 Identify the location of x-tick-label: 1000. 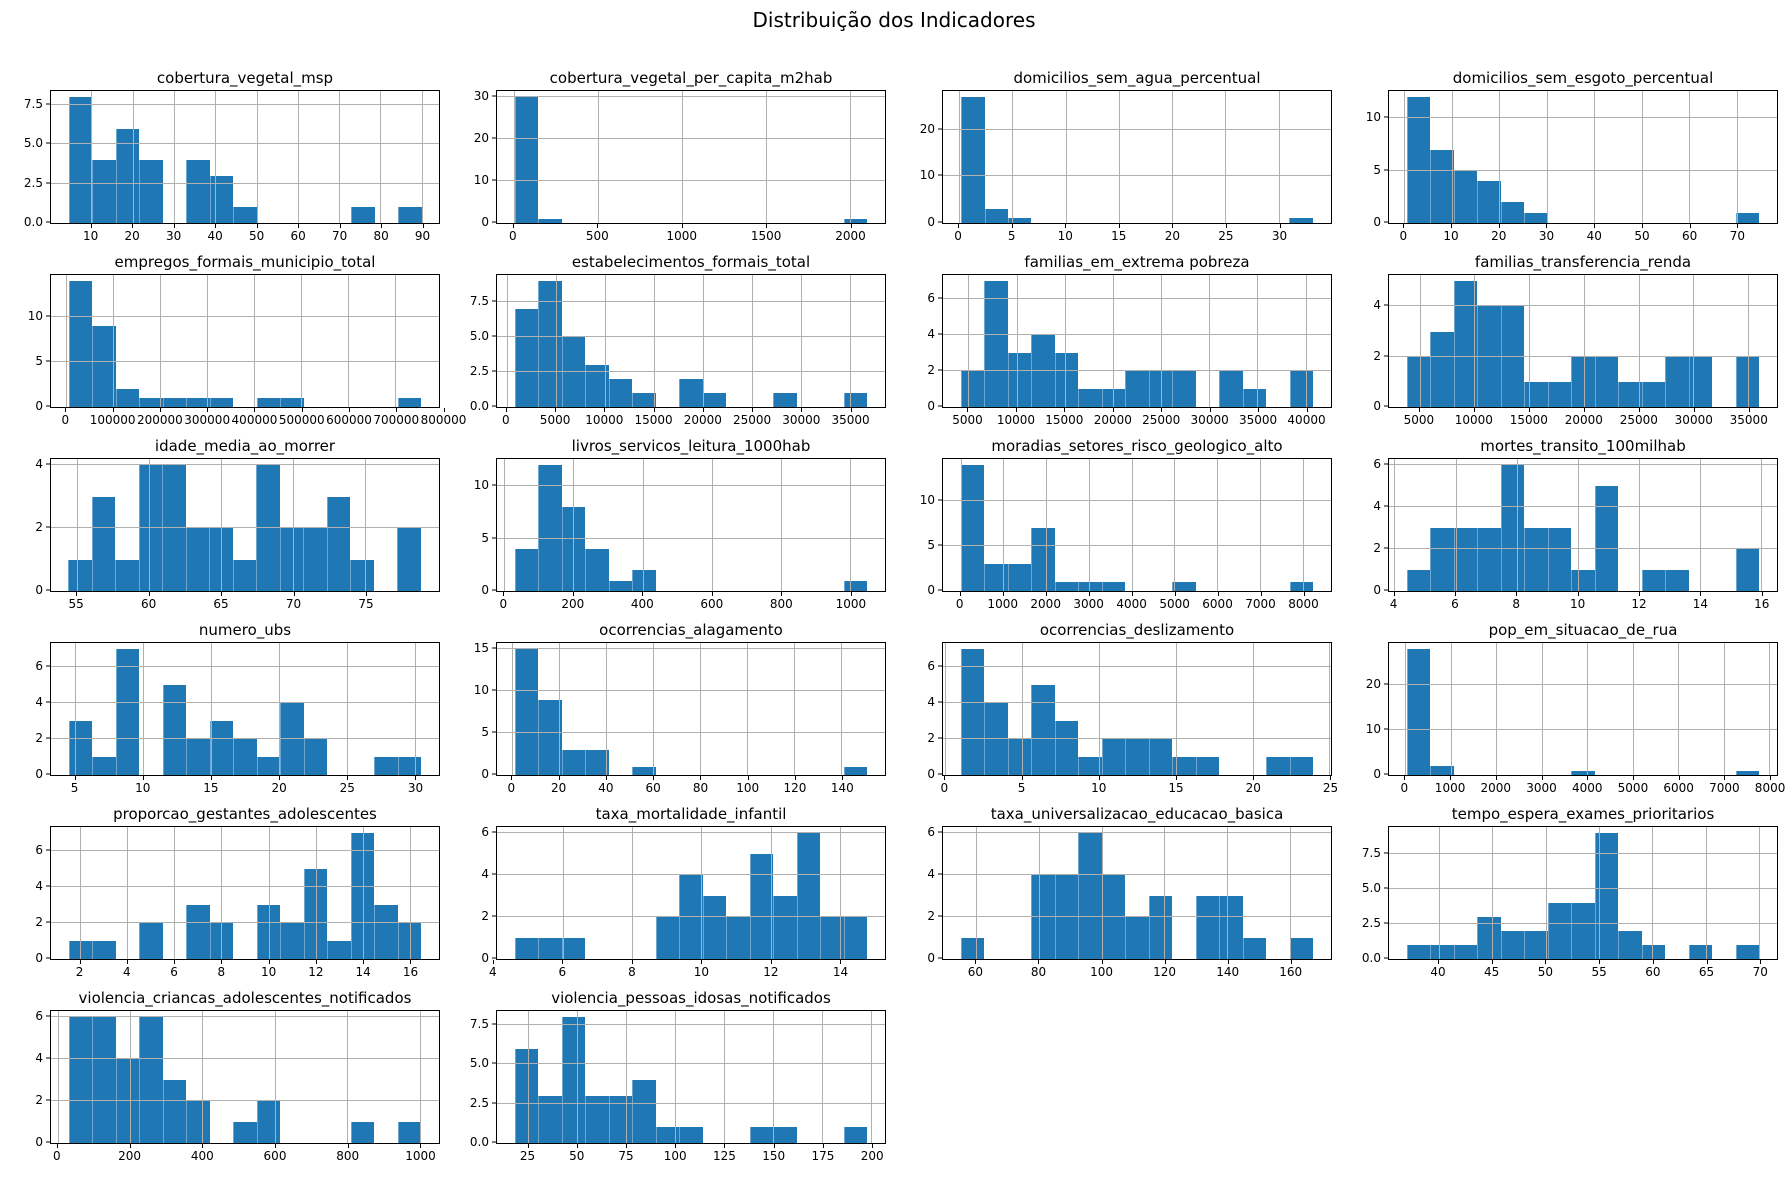
(1002, 604).